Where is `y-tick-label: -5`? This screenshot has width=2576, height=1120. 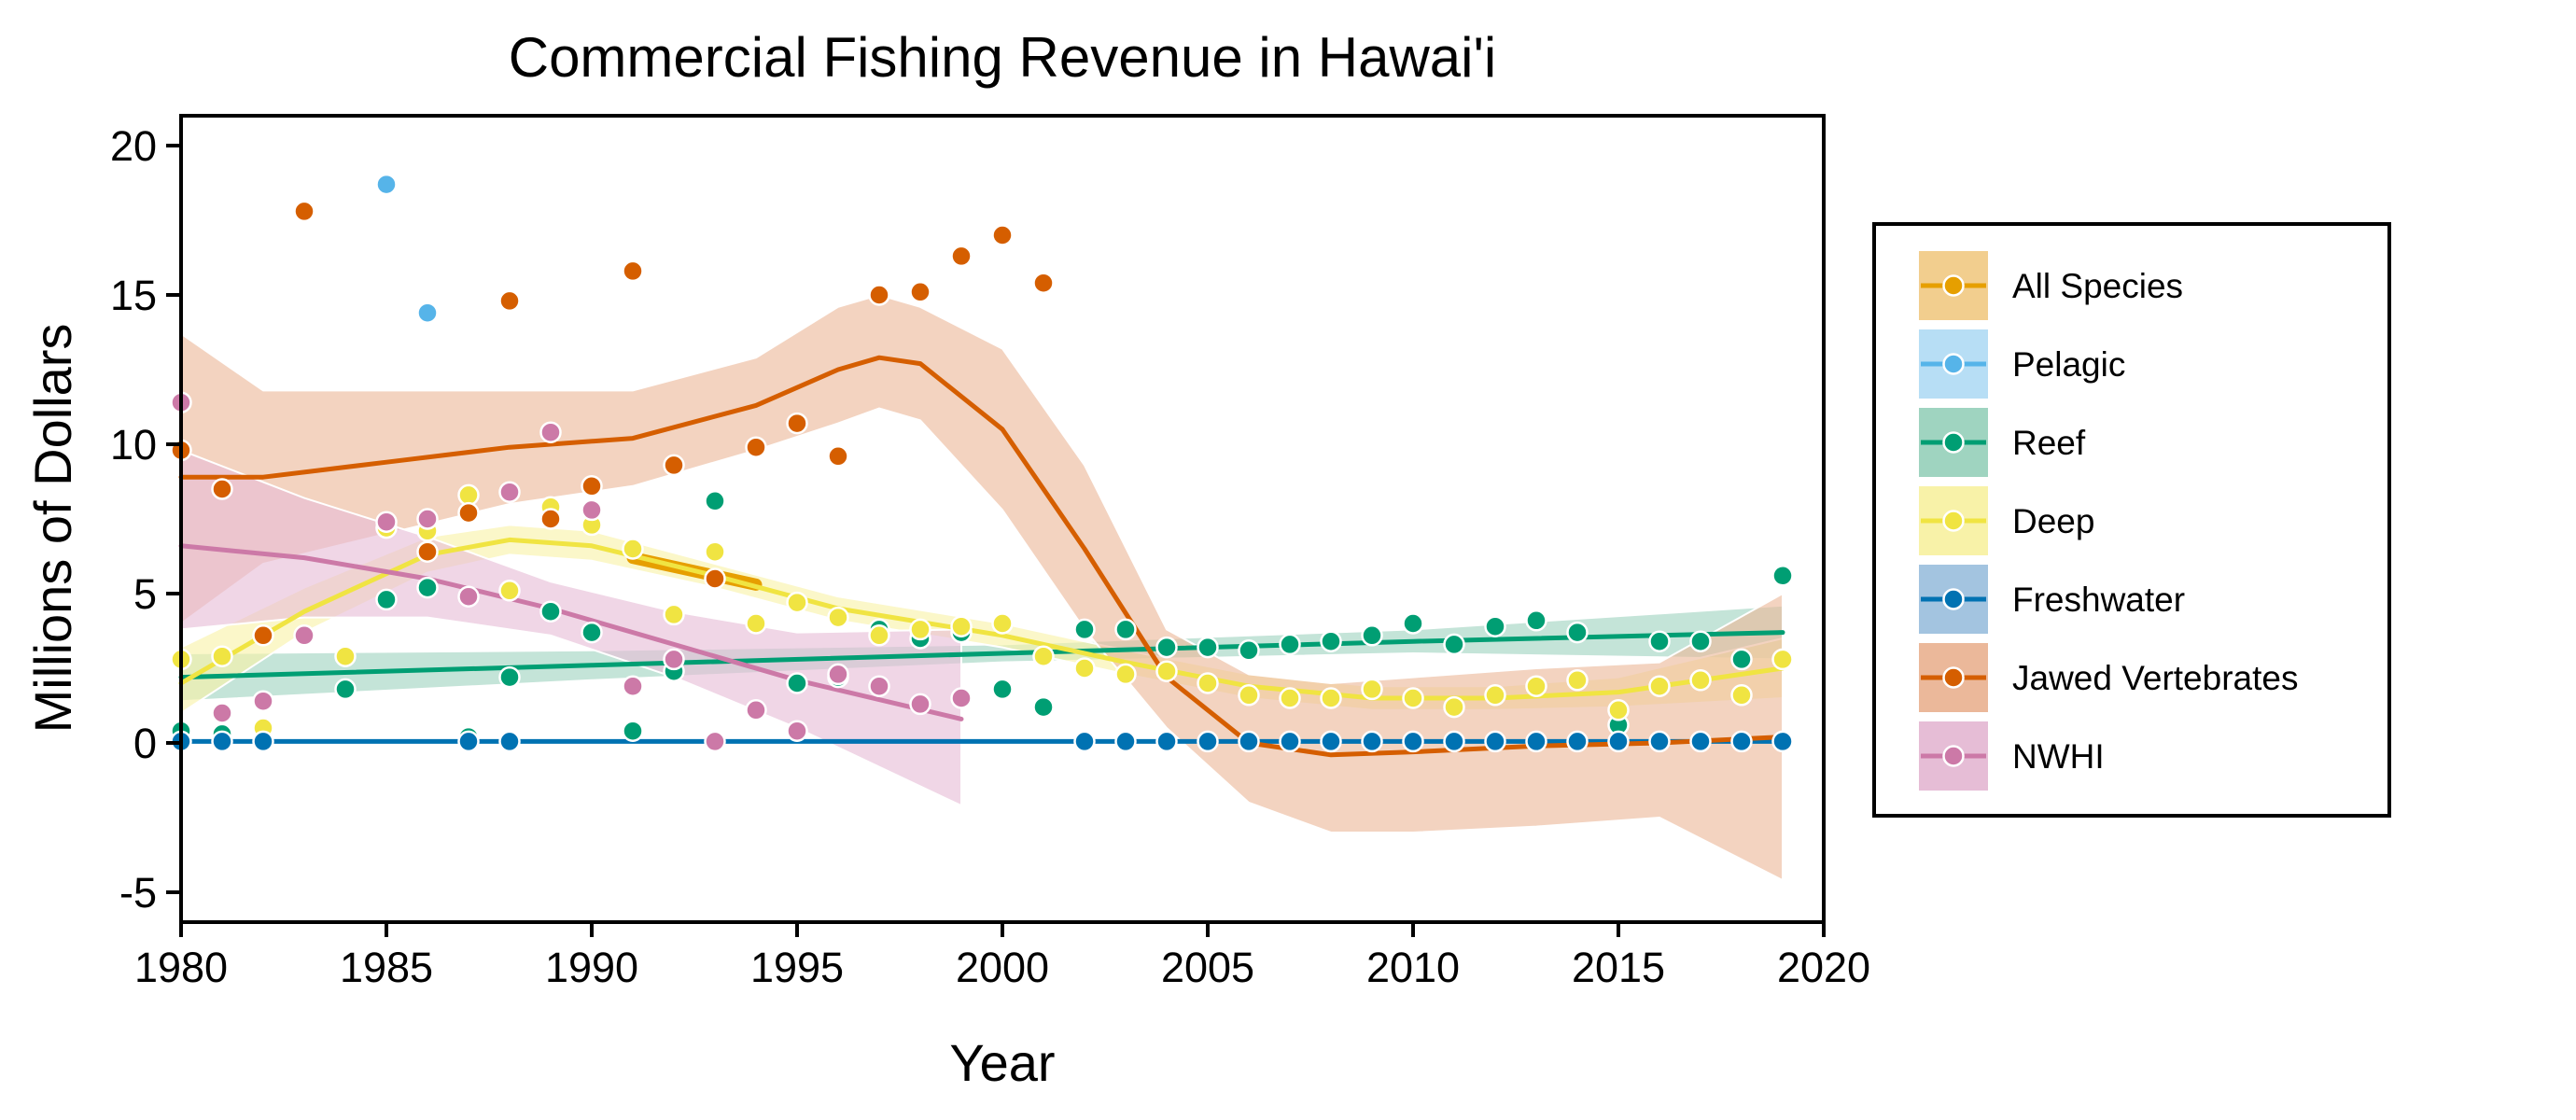 y-tick-label: -5 is located at coordinates (138, 893).